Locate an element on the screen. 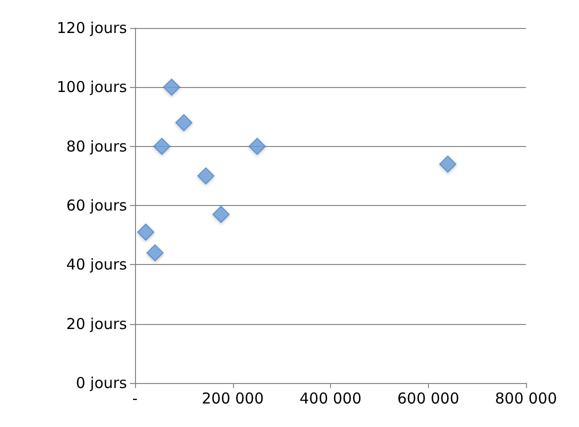 This screenshot has height=427, width=579. y-tick-label: 100 jours is located at coordinates (92, 87).